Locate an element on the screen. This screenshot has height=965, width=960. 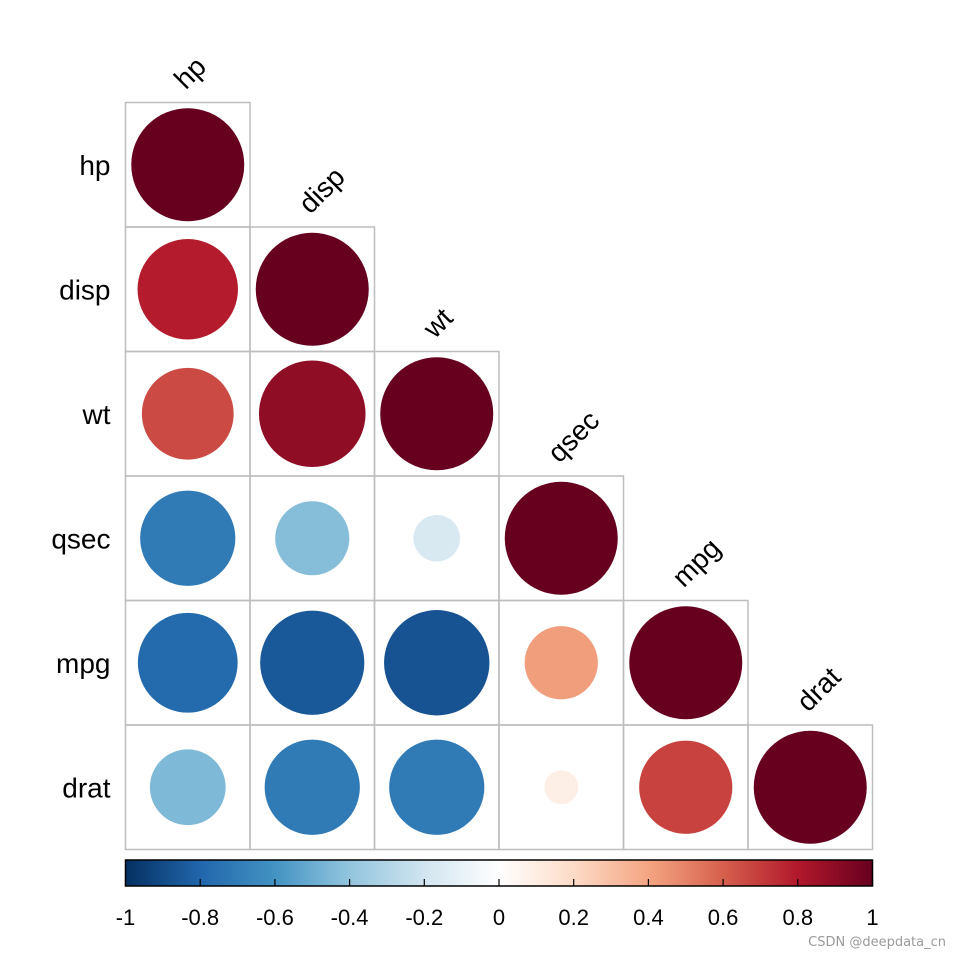
correlation-circle-wt-hp is located at coordinates (187, 413).